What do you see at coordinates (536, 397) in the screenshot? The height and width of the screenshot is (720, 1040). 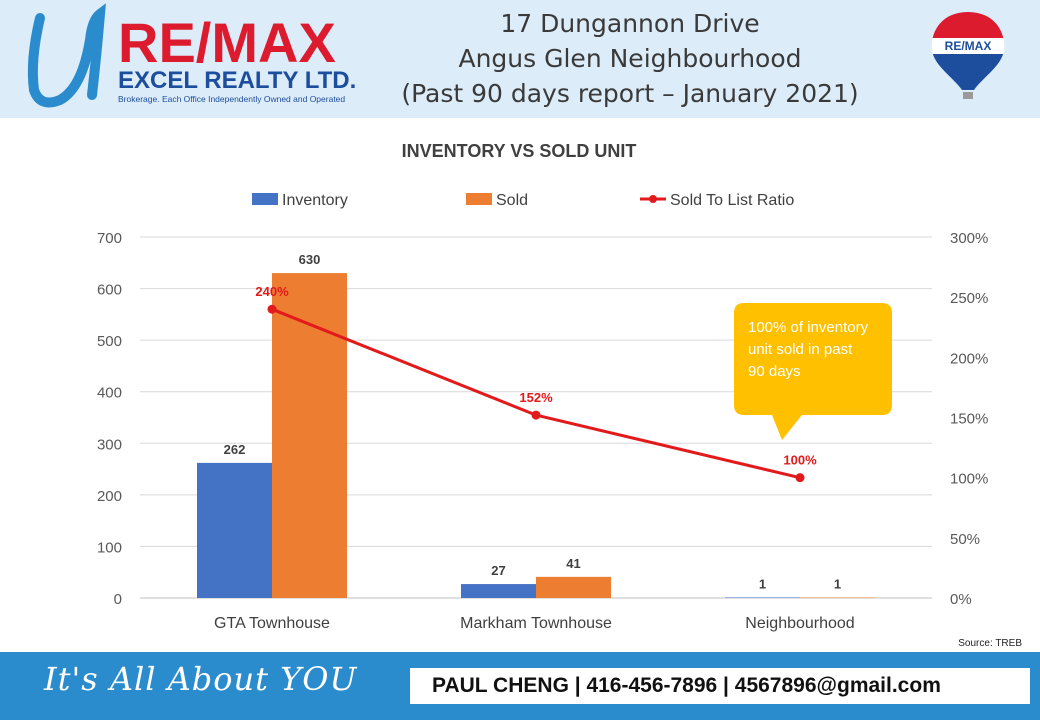 I see `ratio-value-label: 152%` at bounding box center [536, 397].